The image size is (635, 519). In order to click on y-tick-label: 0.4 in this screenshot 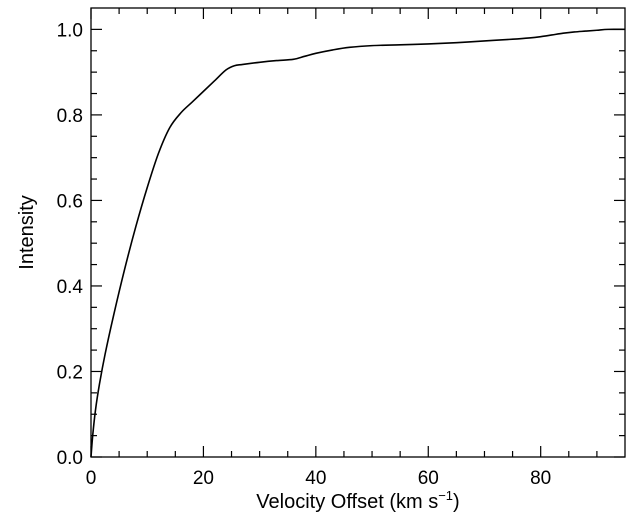, I will do `click(70, 287)`.